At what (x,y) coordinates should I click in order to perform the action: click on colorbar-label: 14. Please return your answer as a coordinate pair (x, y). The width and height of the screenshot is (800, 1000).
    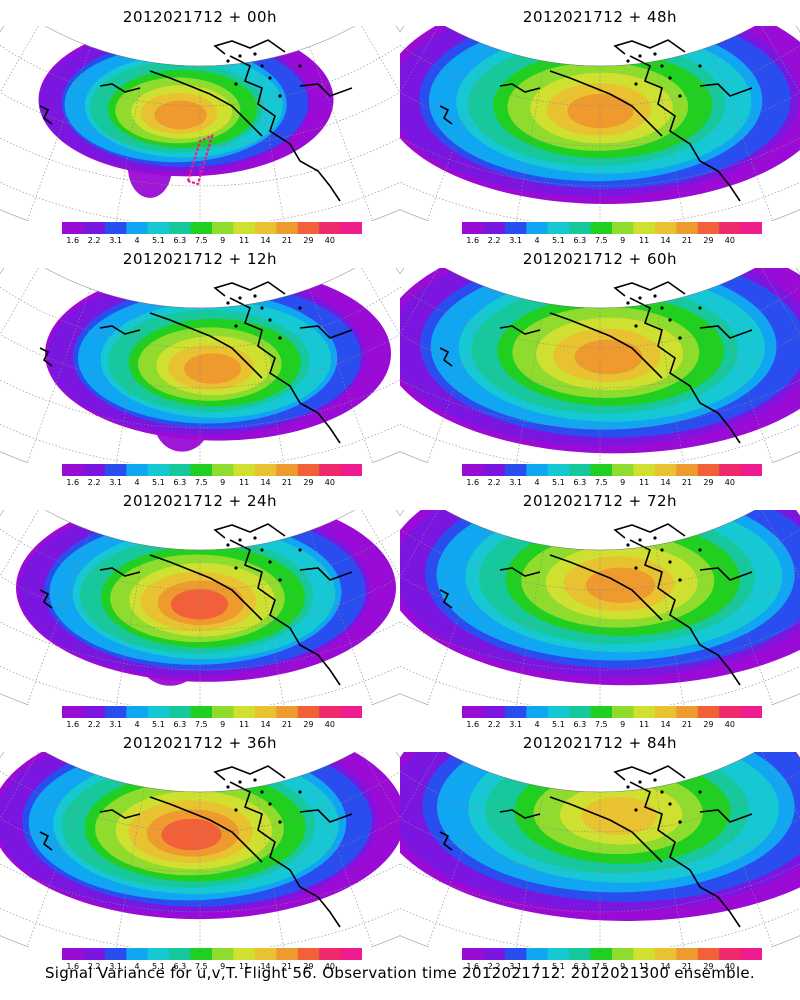
    Looking at the image, I should click on (665, 240).